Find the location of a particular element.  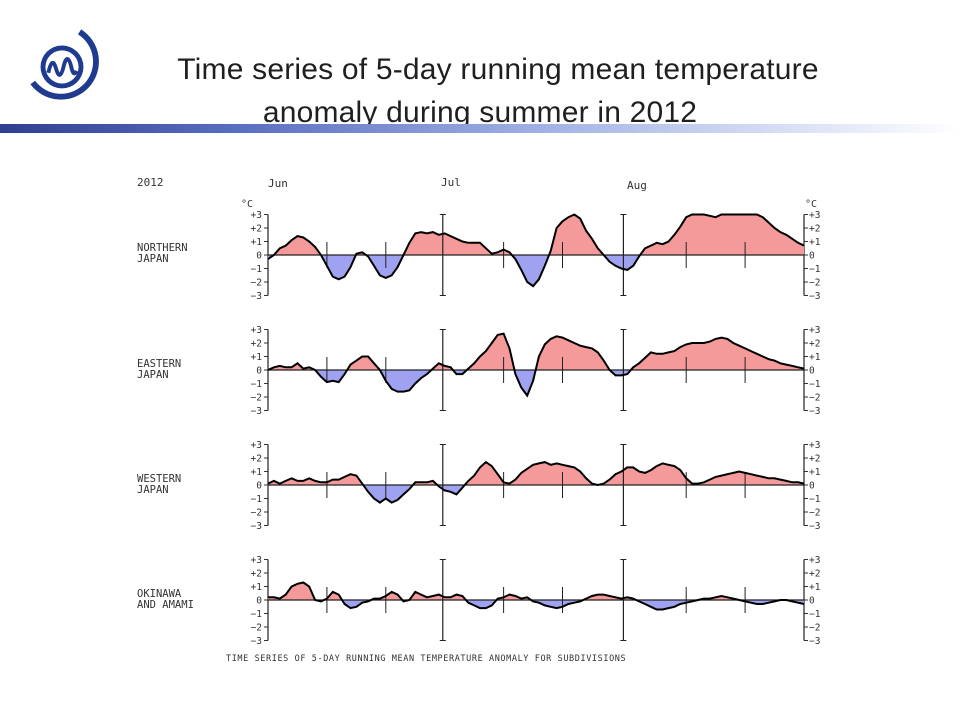

region-label: NORTHERN is located at coordinates (162, 248).